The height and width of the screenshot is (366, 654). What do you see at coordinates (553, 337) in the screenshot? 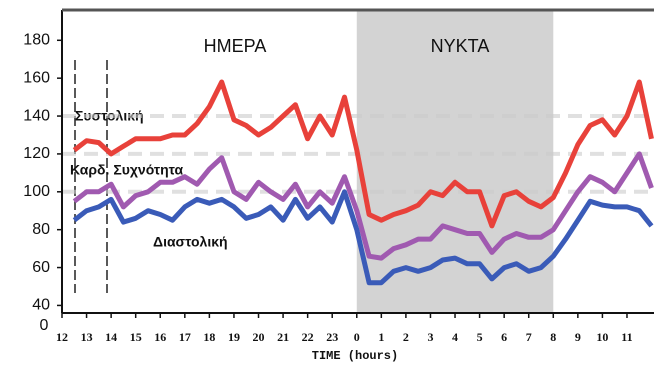
I see `x-tick-label: 8` at bounding box center [553, 337].